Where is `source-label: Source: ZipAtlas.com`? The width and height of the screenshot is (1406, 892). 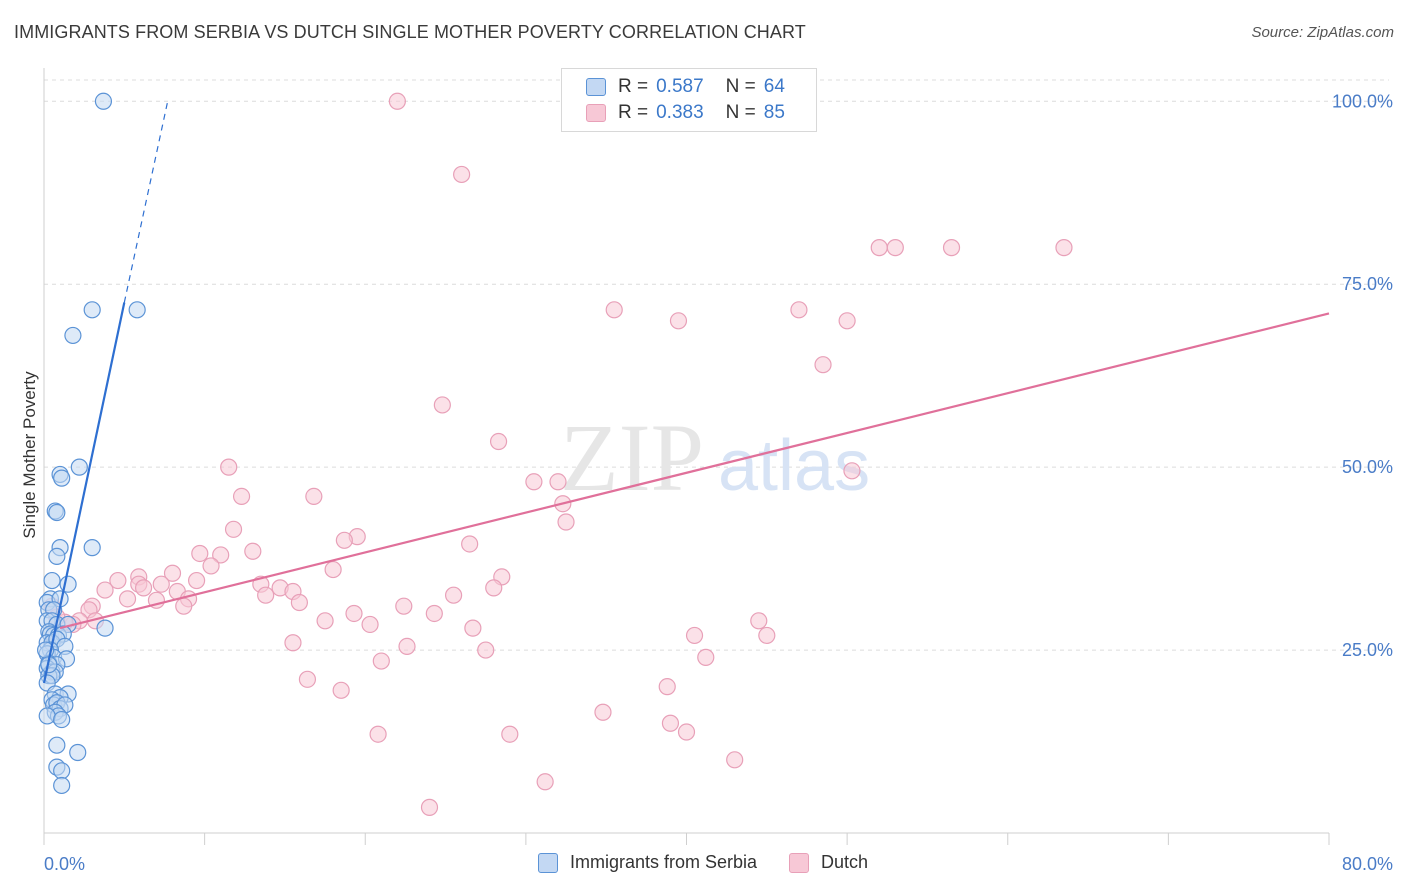 source-label: Source: ZipAtlas.com is located at coordinates (1322, 32).